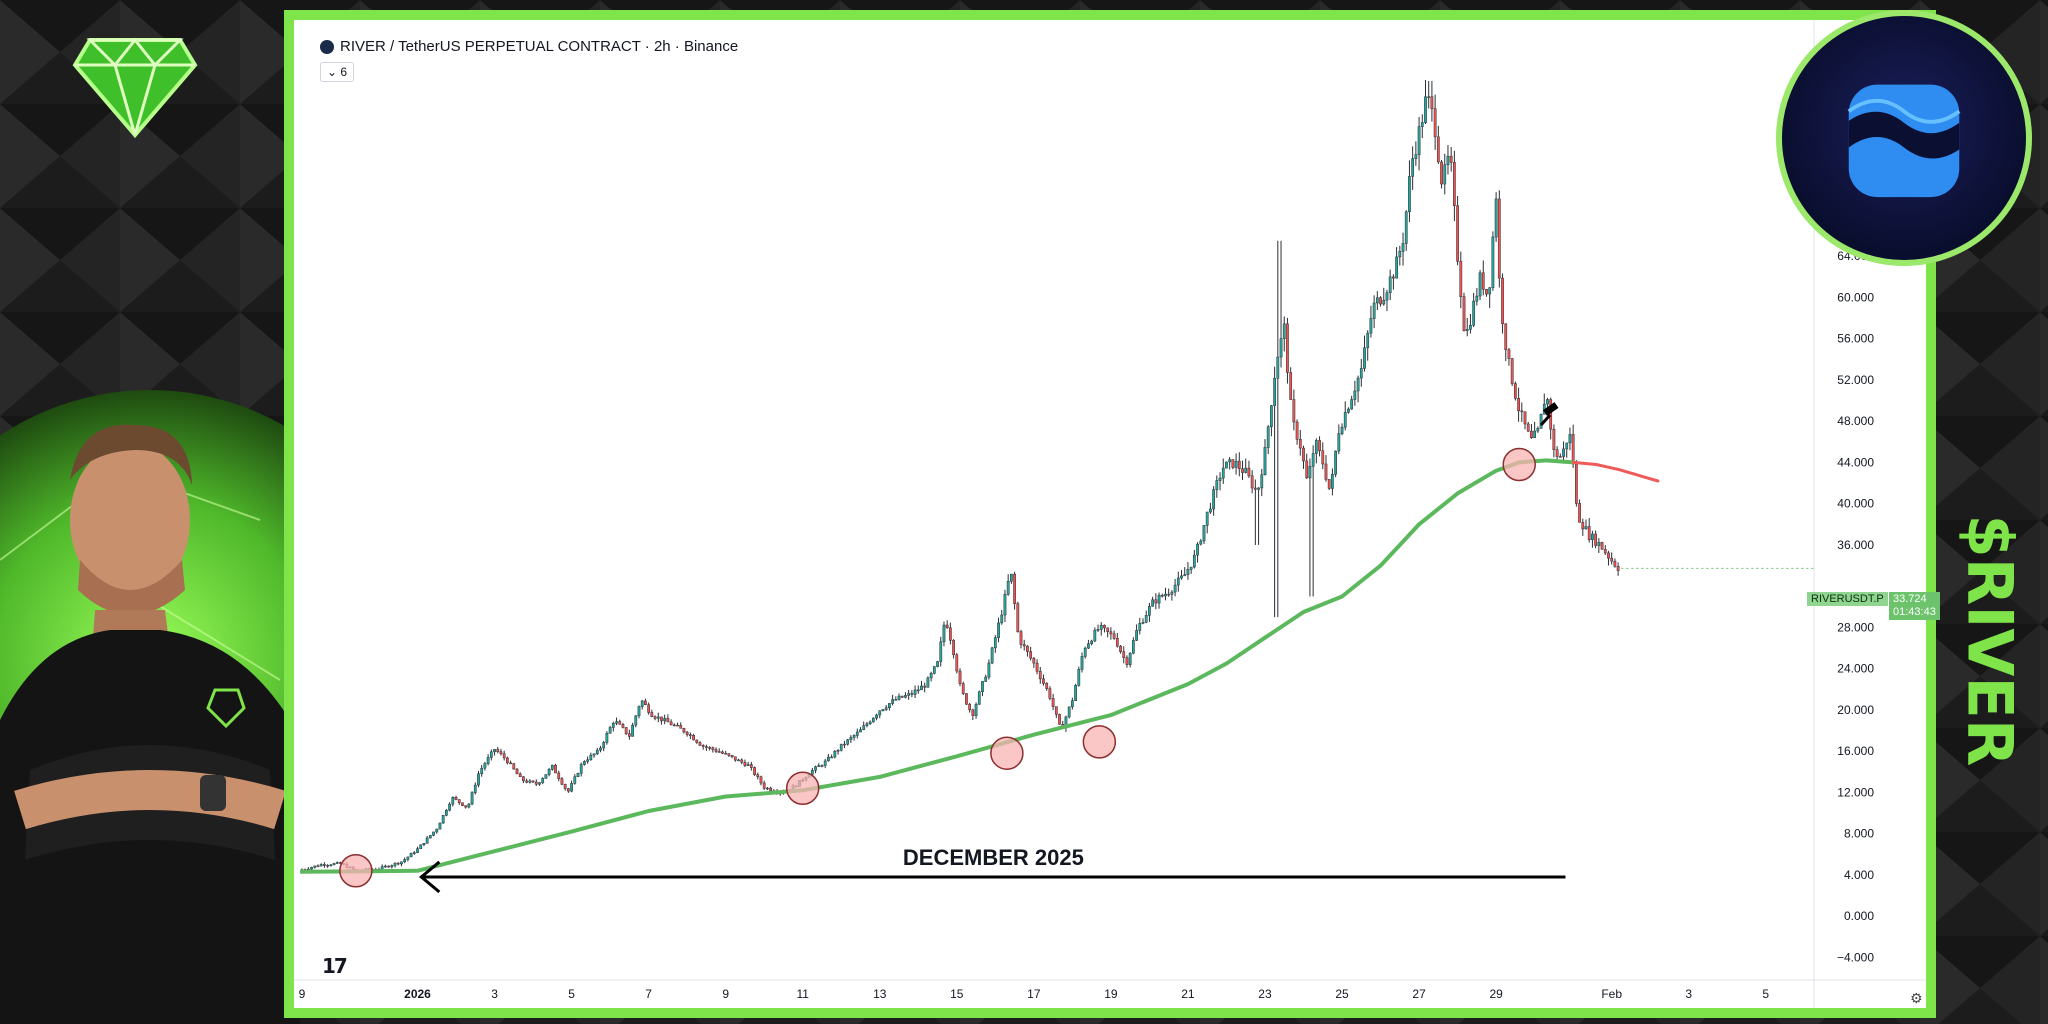 This screenshot has width=2048, height=1024. Describe the element at coordinates (1855, 957) in the screenshot. I see `y-tick-label: −4.000` at that location.